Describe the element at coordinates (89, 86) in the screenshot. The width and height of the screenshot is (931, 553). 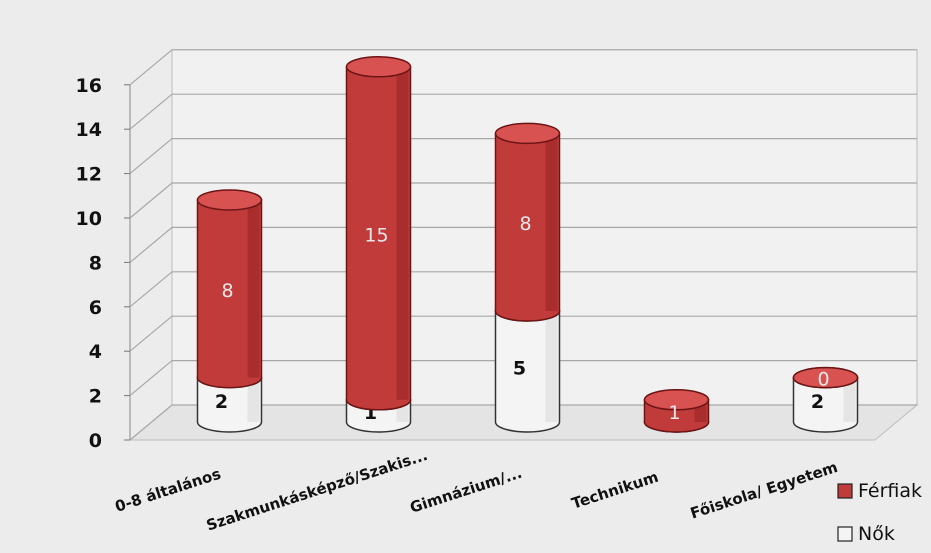
I see `y-tick-label: 16` at that location.